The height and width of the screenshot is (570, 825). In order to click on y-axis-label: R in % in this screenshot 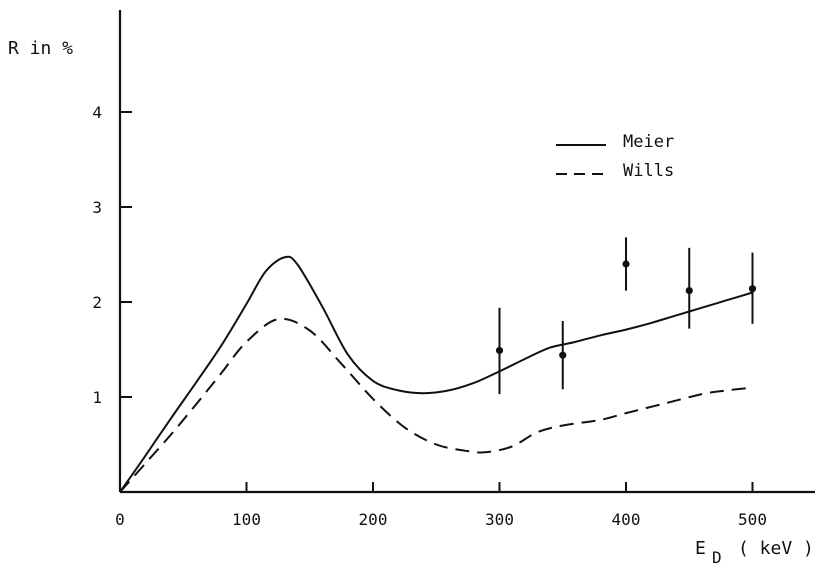, I will do `click(40, 48)`.